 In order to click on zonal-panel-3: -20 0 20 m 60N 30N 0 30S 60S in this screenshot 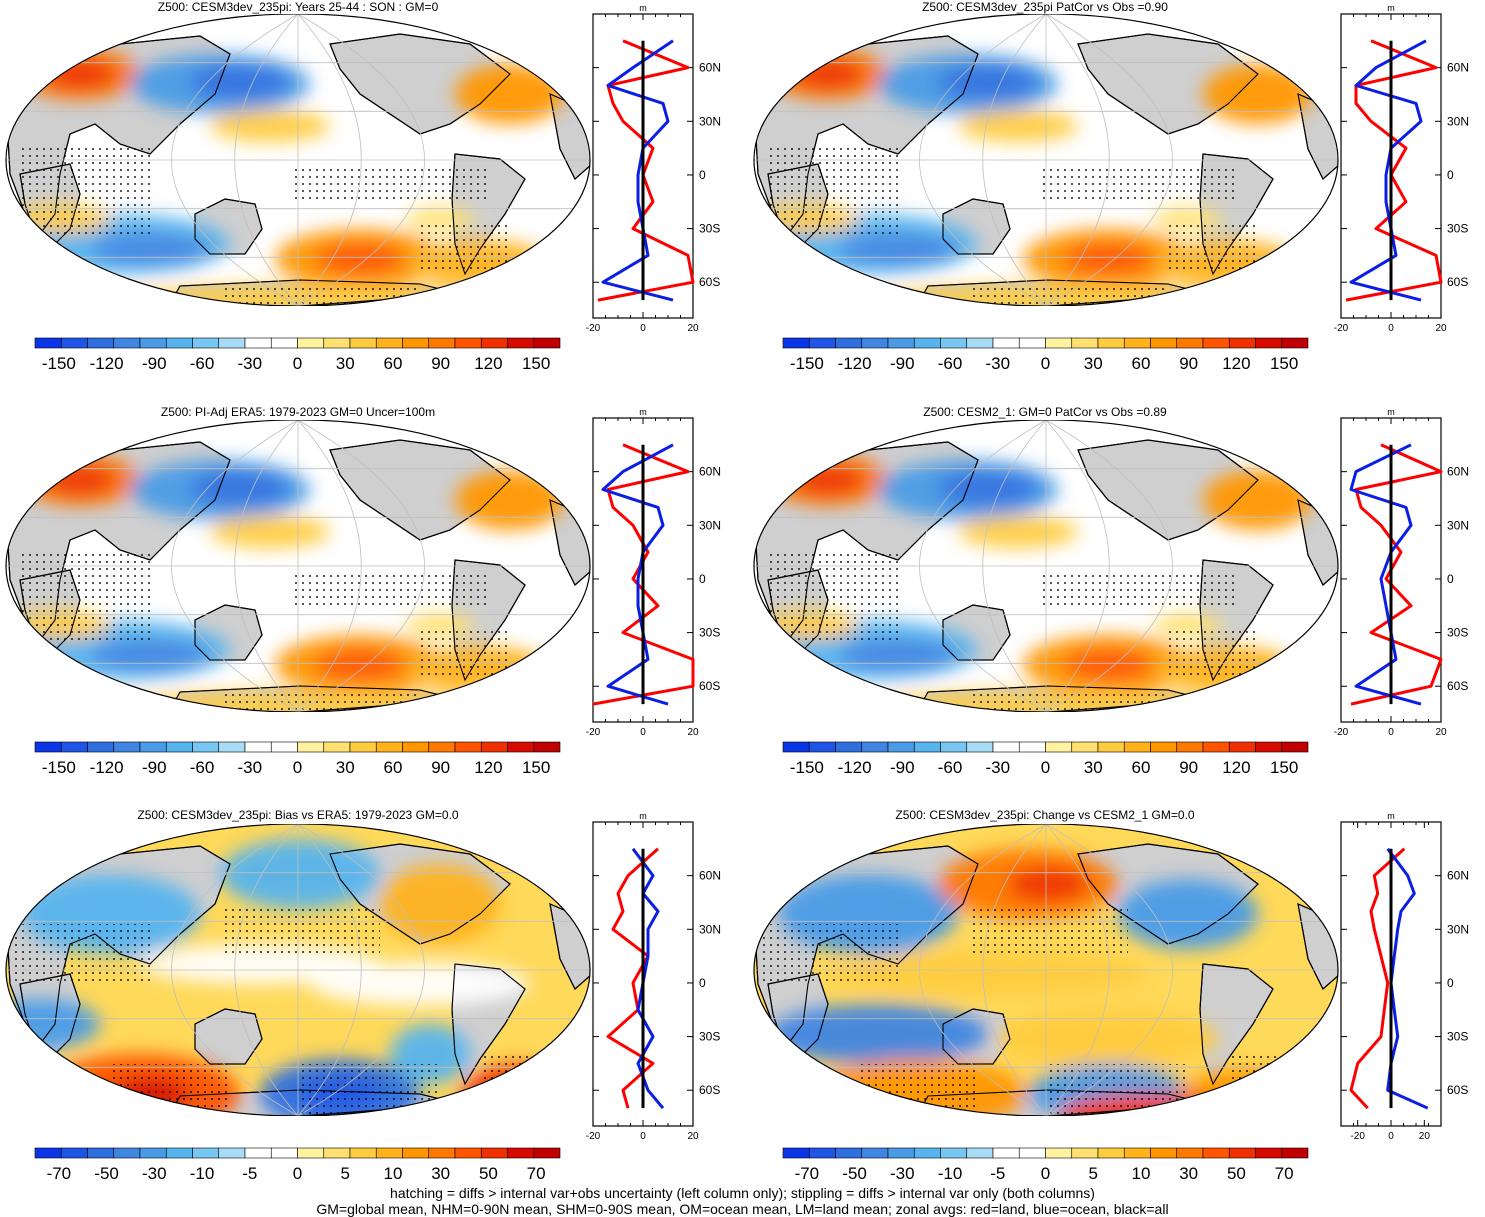, I will do `click(653, 572)`.